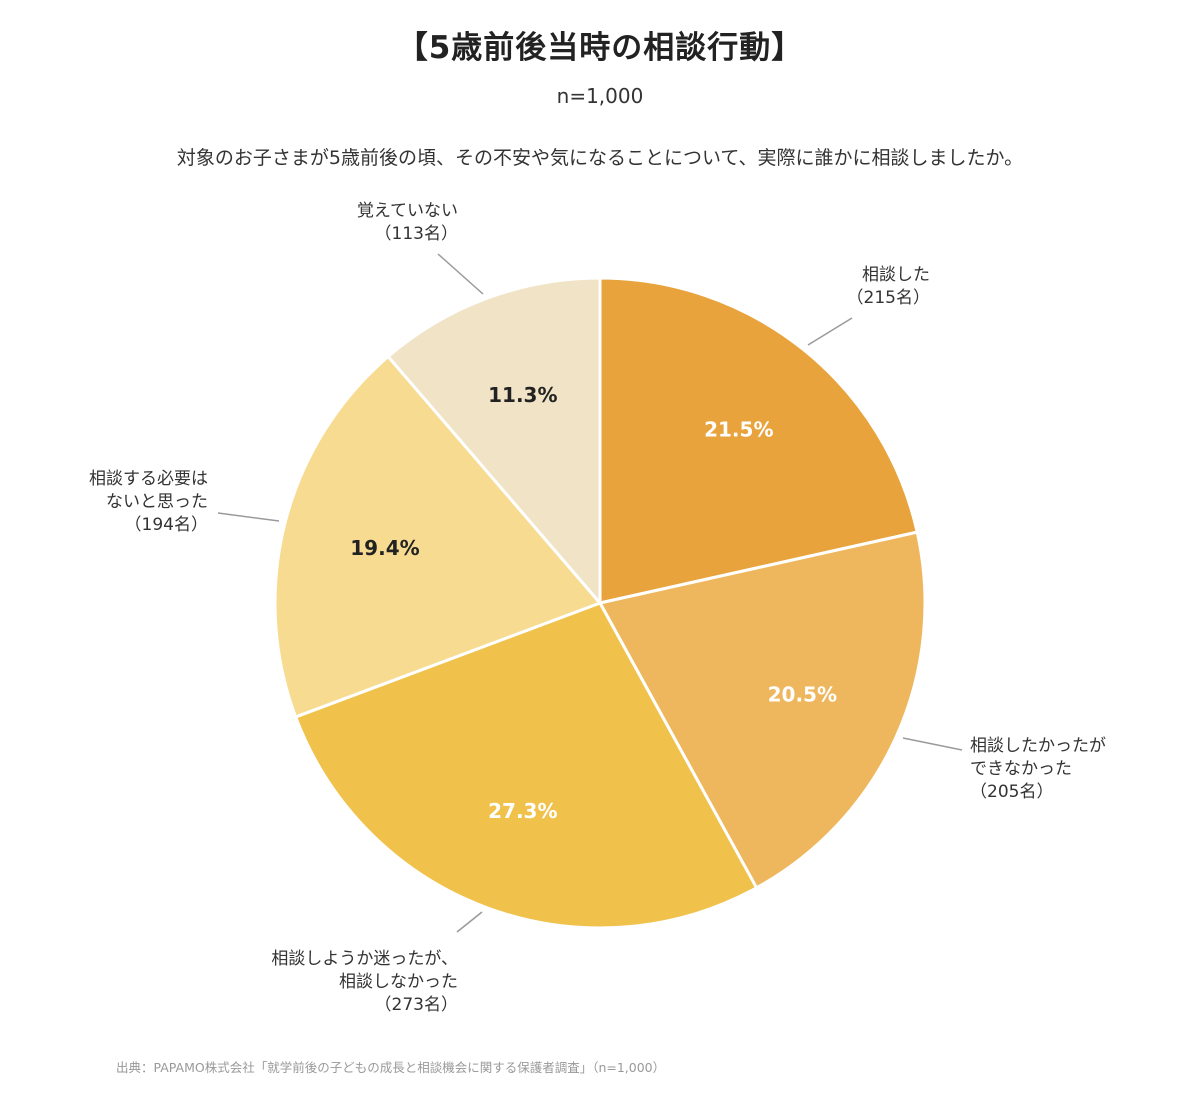 This screenshot has width=1200, height=1108. I want to click on category-label-line: （113名）, so click(416, 234).